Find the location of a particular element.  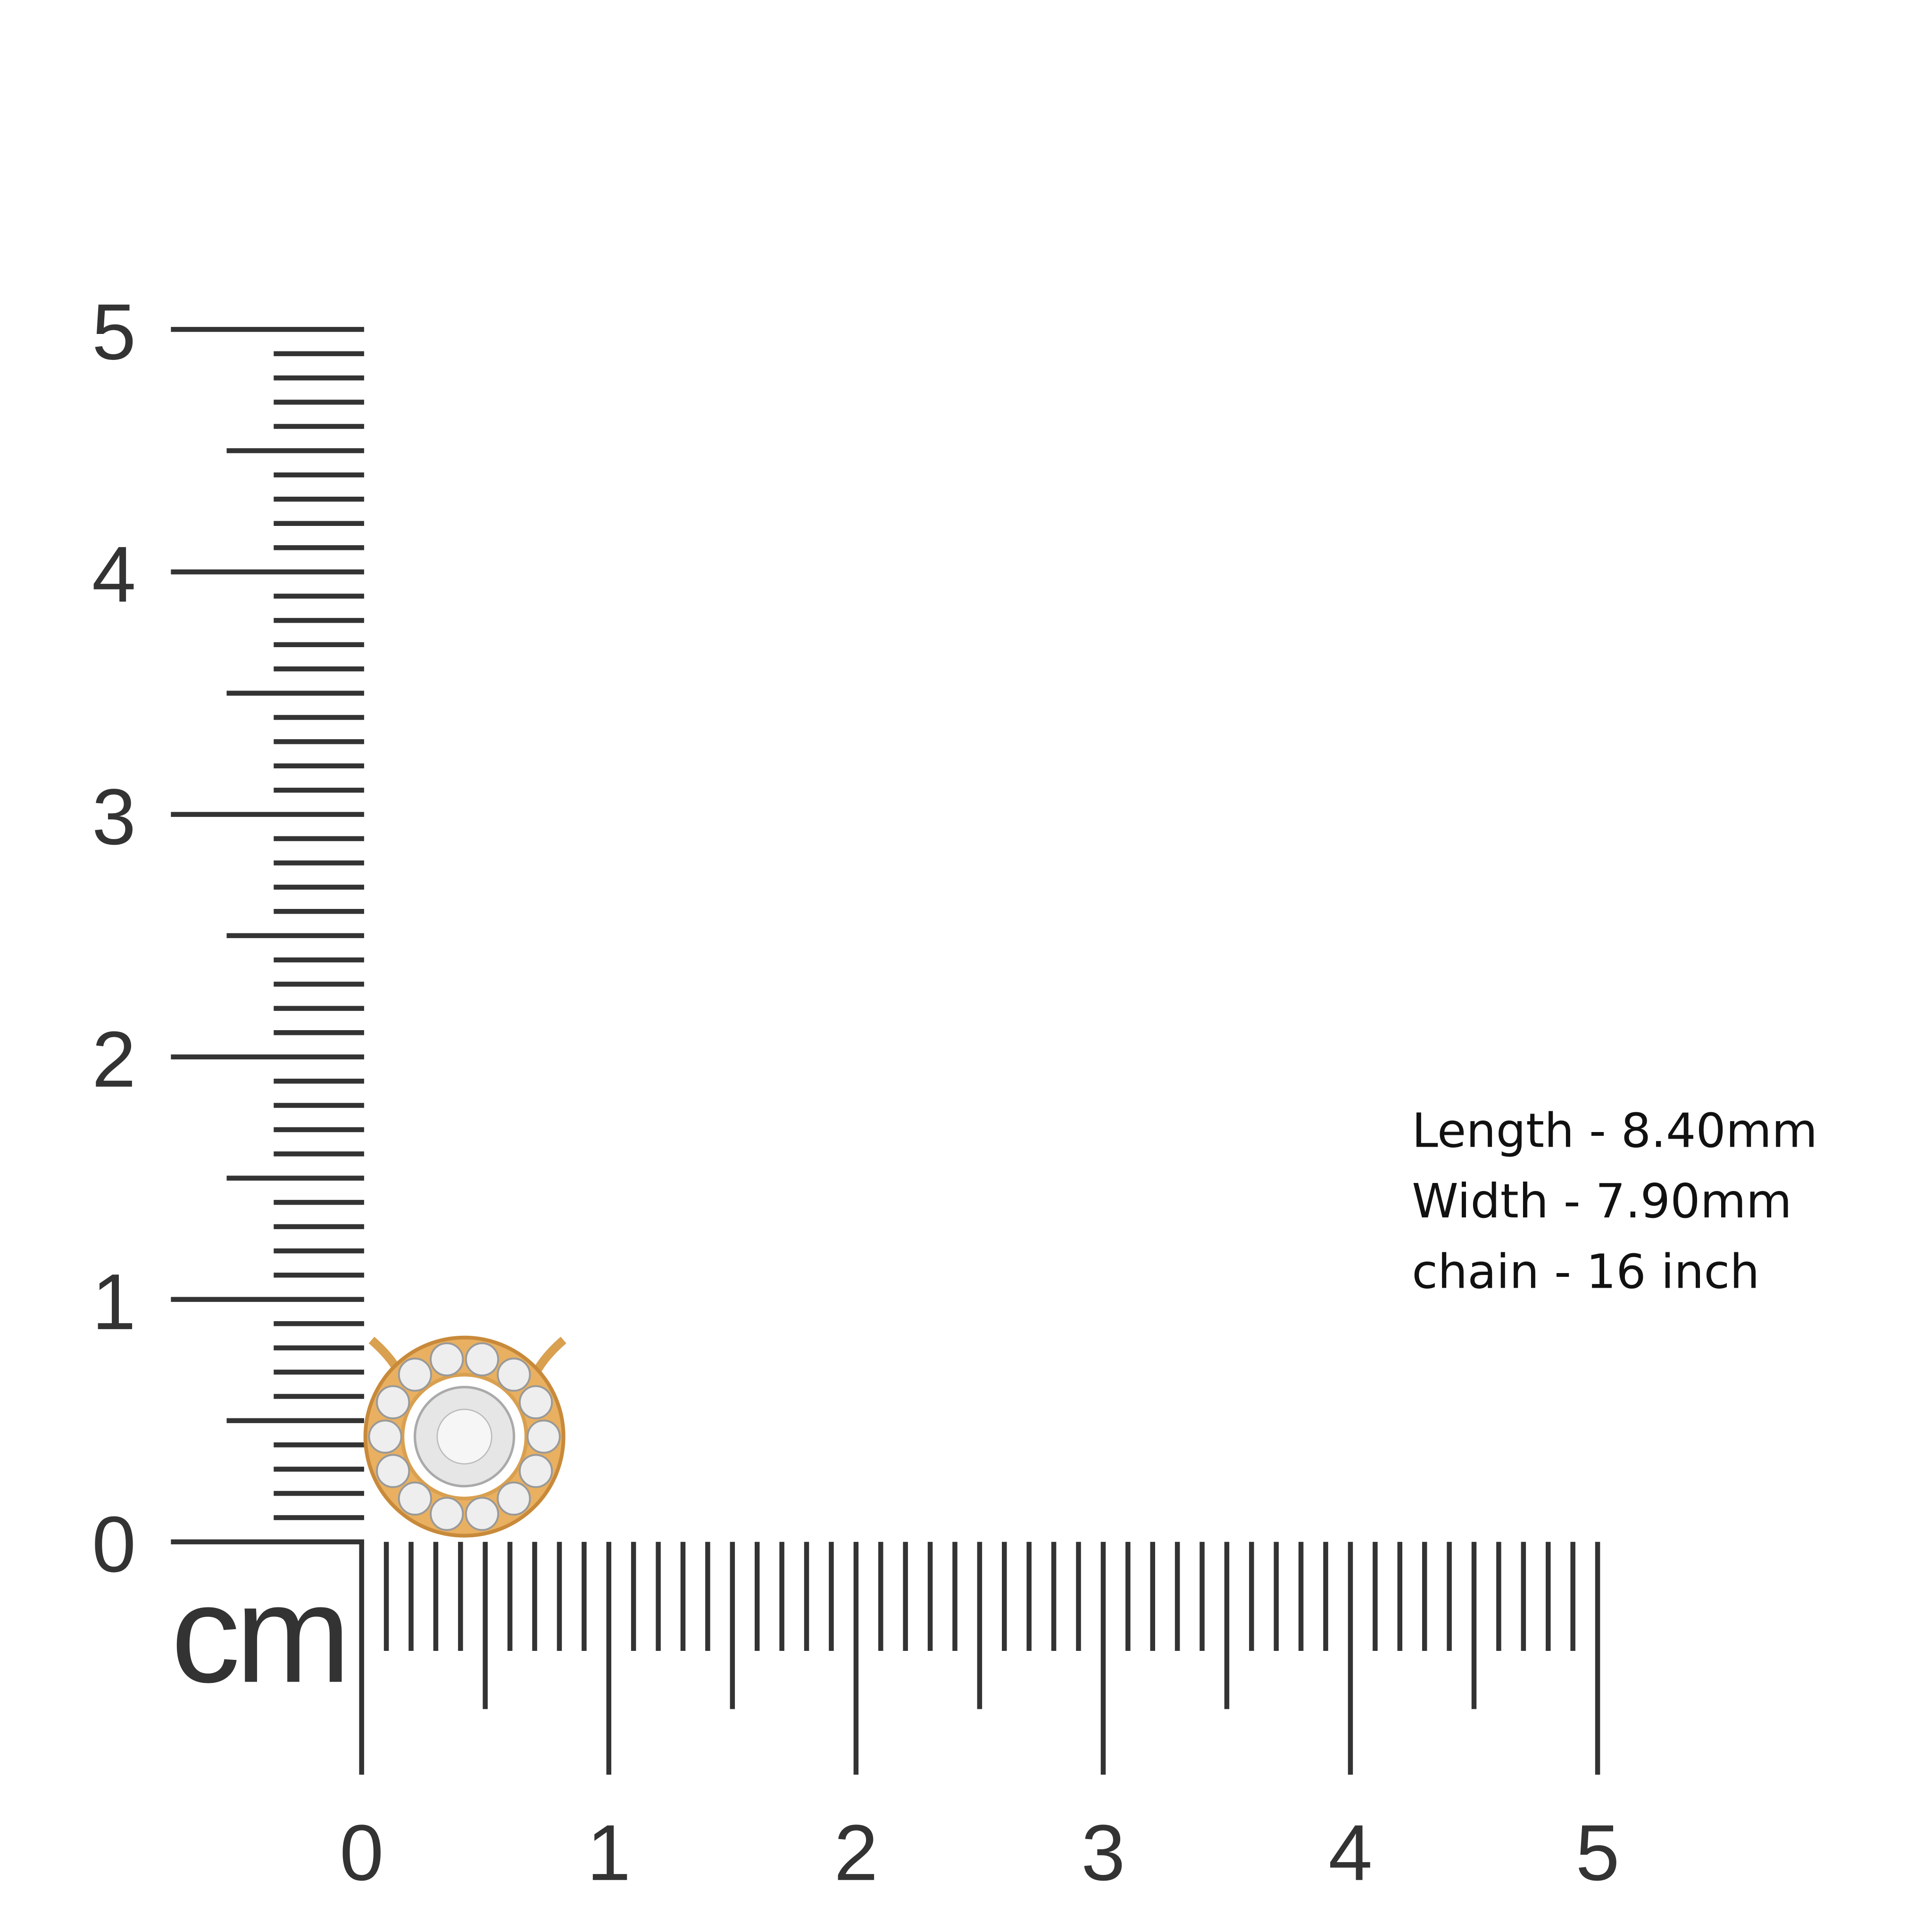

vertical-ruler-label: 2 is located at coordinates (114, 1059).